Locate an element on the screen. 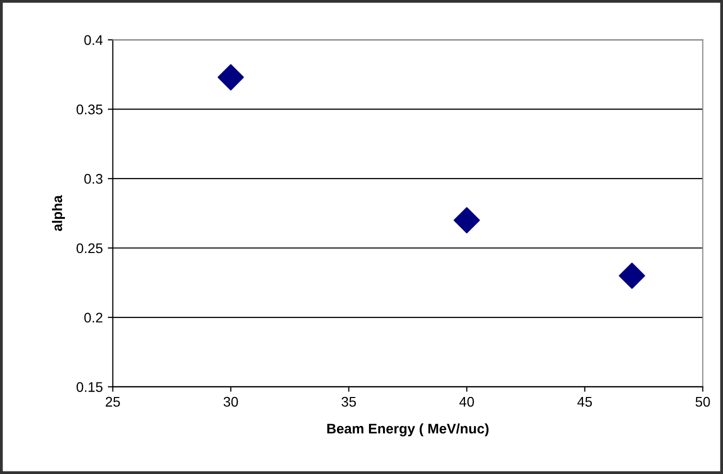  x-tick-label: 35 is located at coordinates (349, 401).